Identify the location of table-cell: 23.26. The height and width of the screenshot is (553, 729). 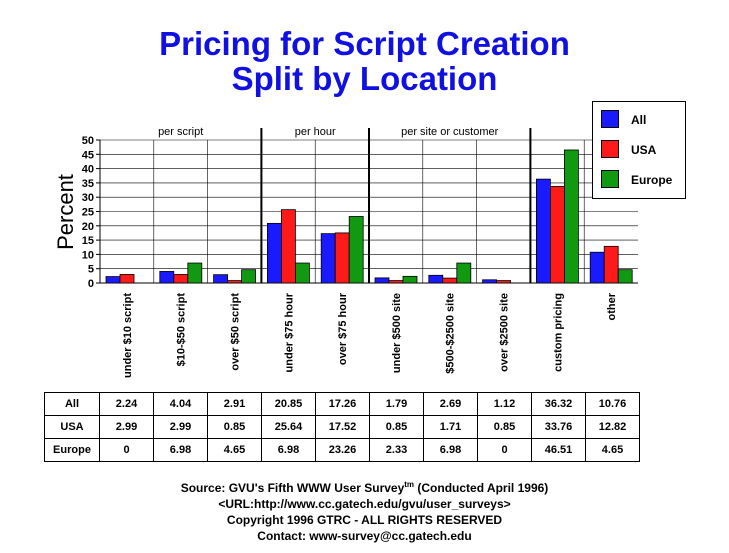
(342, 450).